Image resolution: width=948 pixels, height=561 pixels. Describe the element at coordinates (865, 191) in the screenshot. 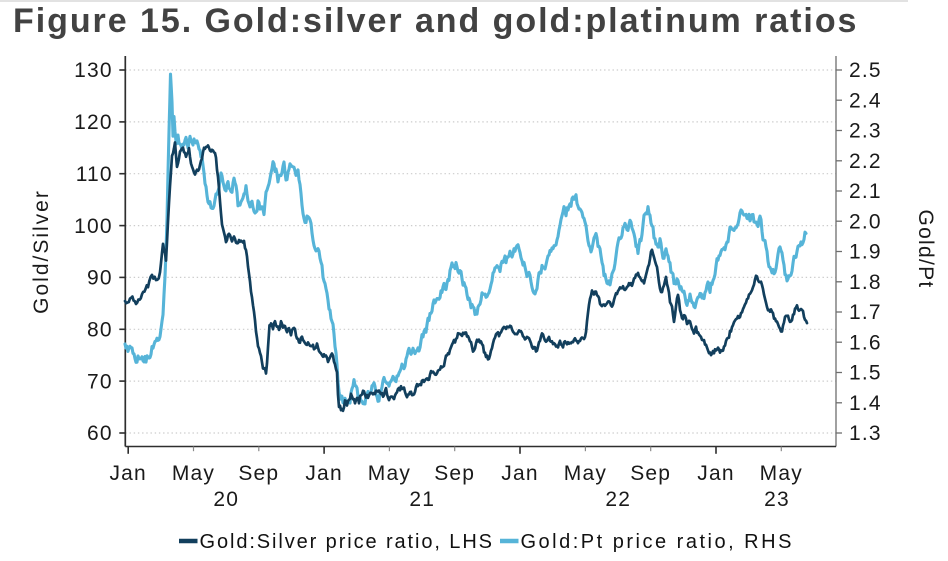

I see `svg-text: 2.1` at that location.